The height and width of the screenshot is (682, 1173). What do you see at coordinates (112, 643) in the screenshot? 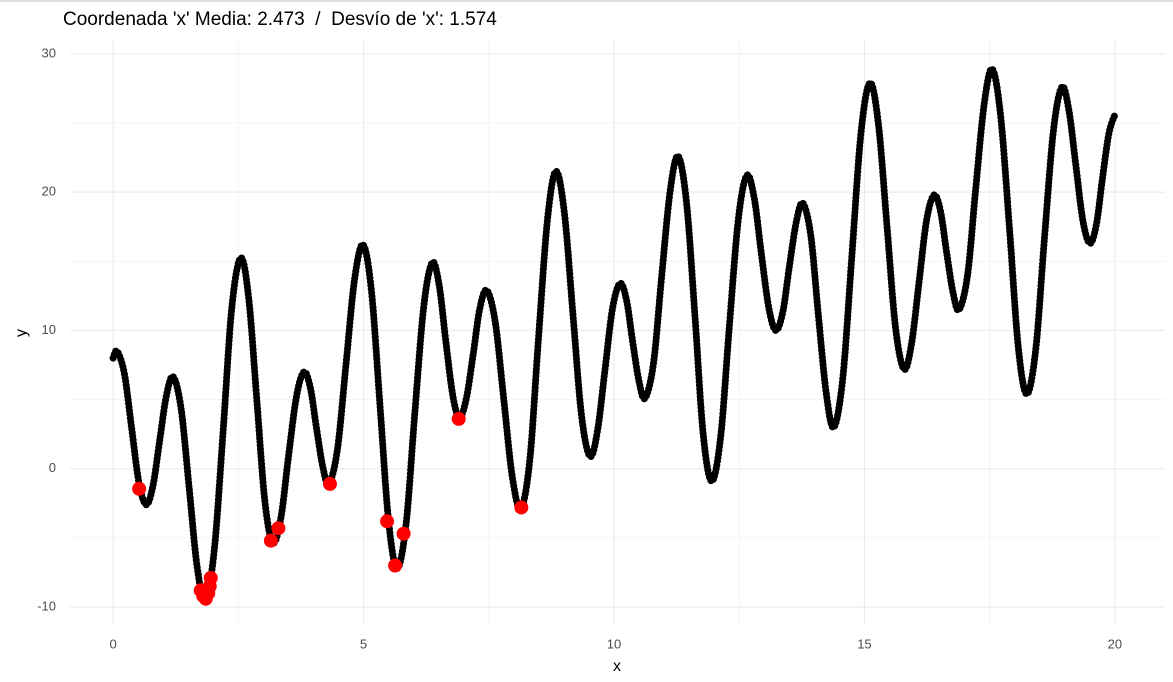
I see `x-tick-label: 0` at bounding box center [112, 643].